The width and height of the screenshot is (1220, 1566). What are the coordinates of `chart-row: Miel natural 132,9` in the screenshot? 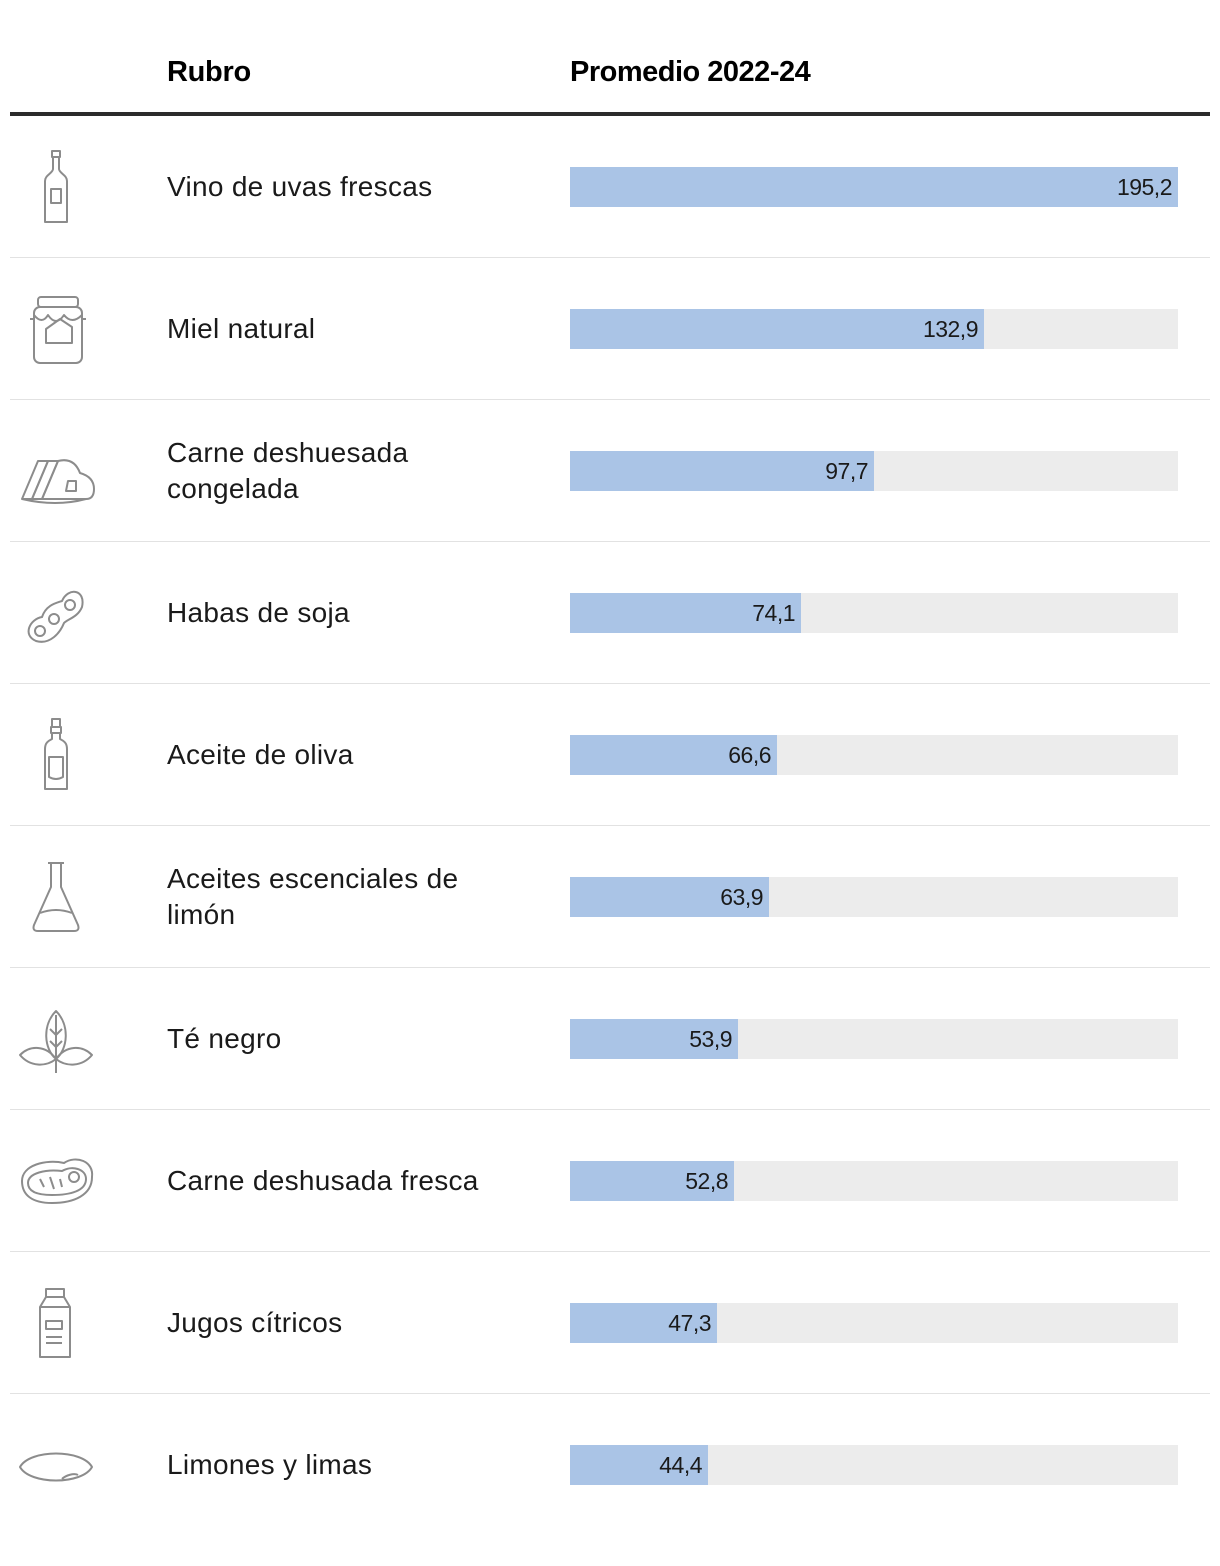 It's located at (610, 329).